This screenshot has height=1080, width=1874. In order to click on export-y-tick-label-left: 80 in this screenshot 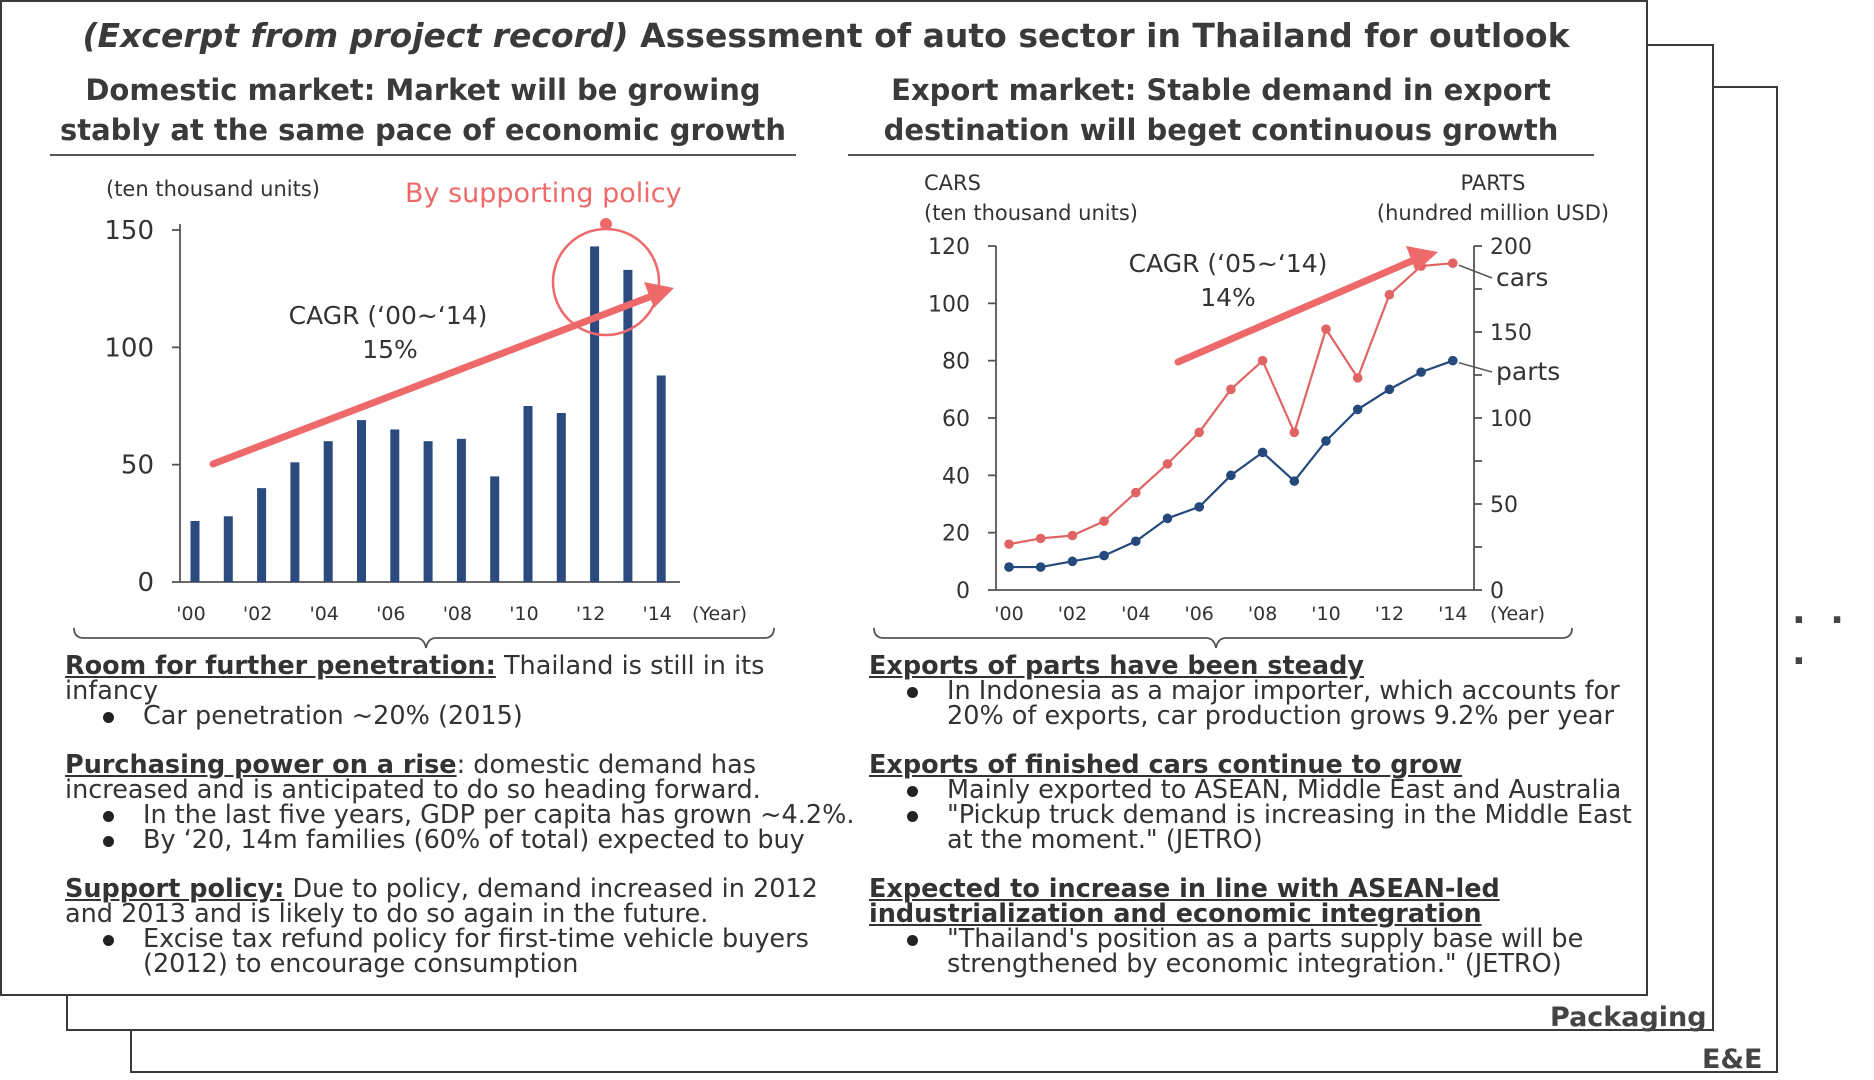, I will do `click(956, 362)`.